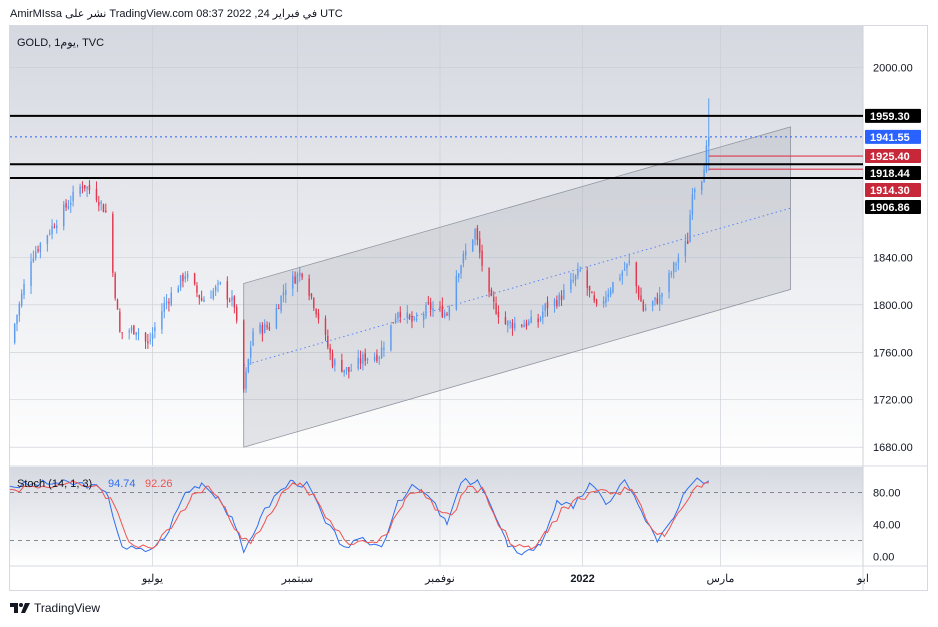 This screenshot has width=938, height=627. What do you see at coordinates (152, 579) in the screenshot?
I see `time-tick-label: يوليو` at bounding box center [152, 579].